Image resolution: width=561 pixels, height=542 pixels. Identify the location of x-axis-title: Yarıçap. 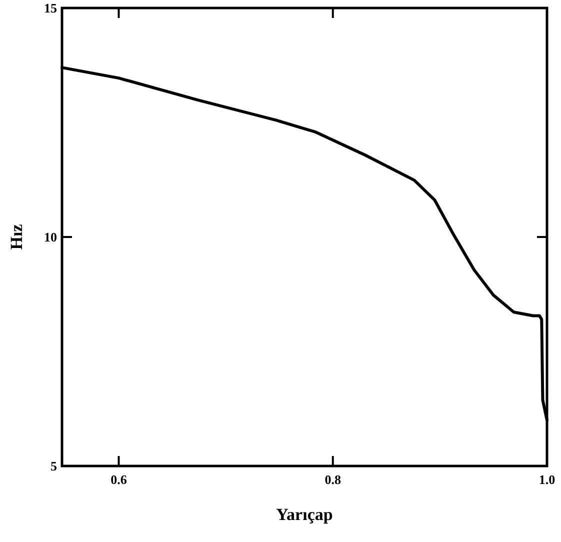
(304, 514).